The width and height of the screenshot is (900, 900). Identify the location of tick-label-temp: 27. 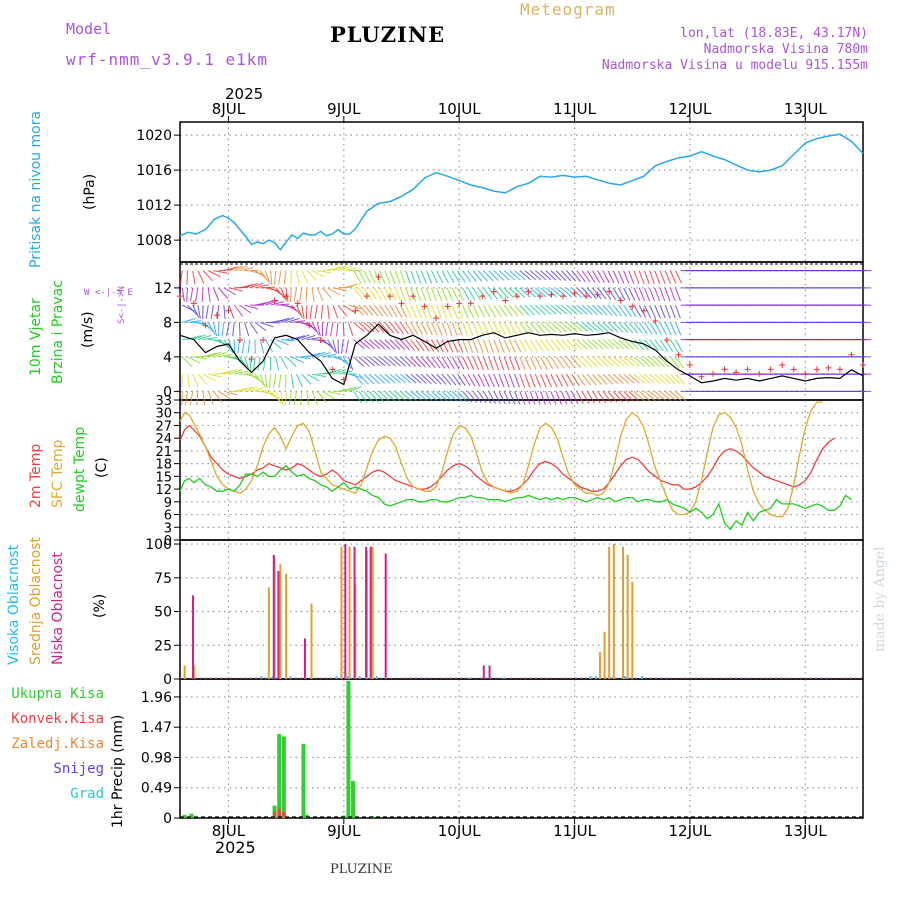
(163, 426).